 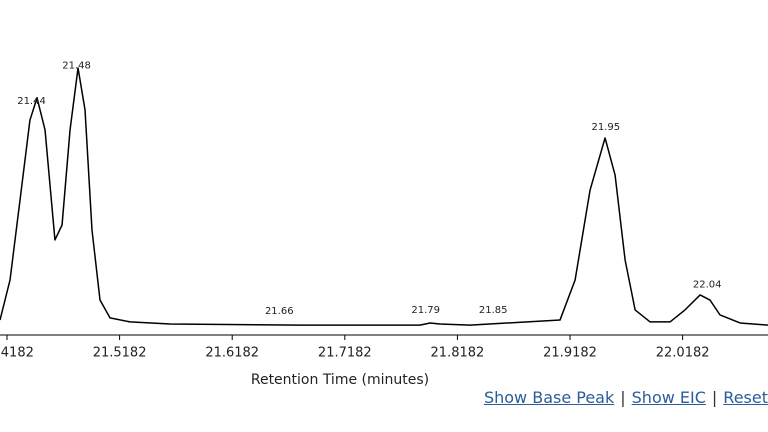 I want to click on peak-label: 21.44, so click(x=31, y=101).